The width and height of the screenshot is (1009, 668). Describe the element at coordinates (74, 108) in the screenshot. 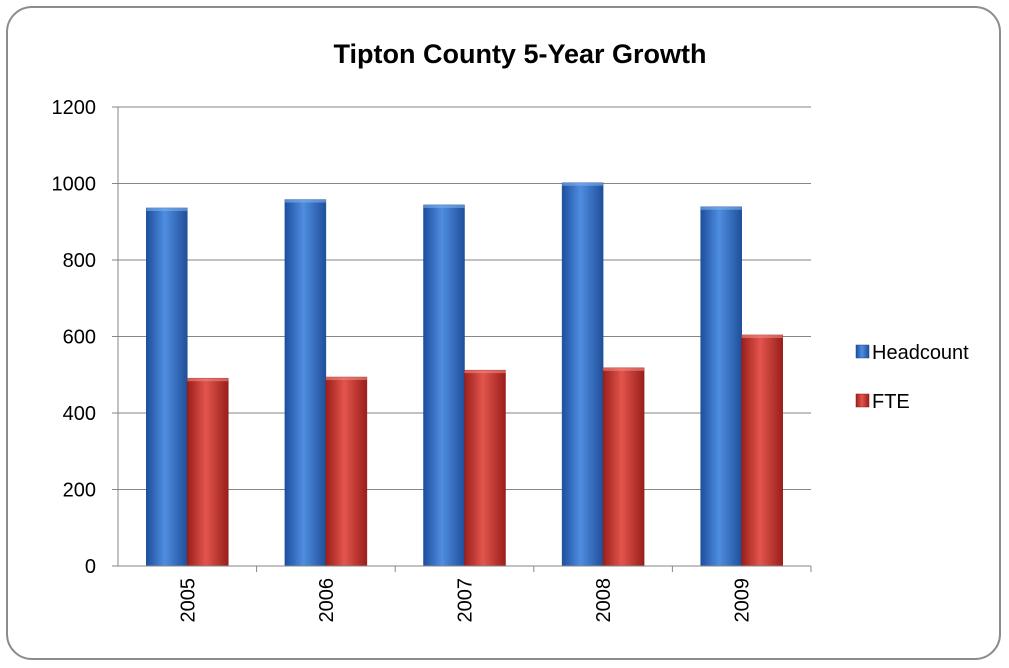

I see `y-tick-label: 1200` at that location.